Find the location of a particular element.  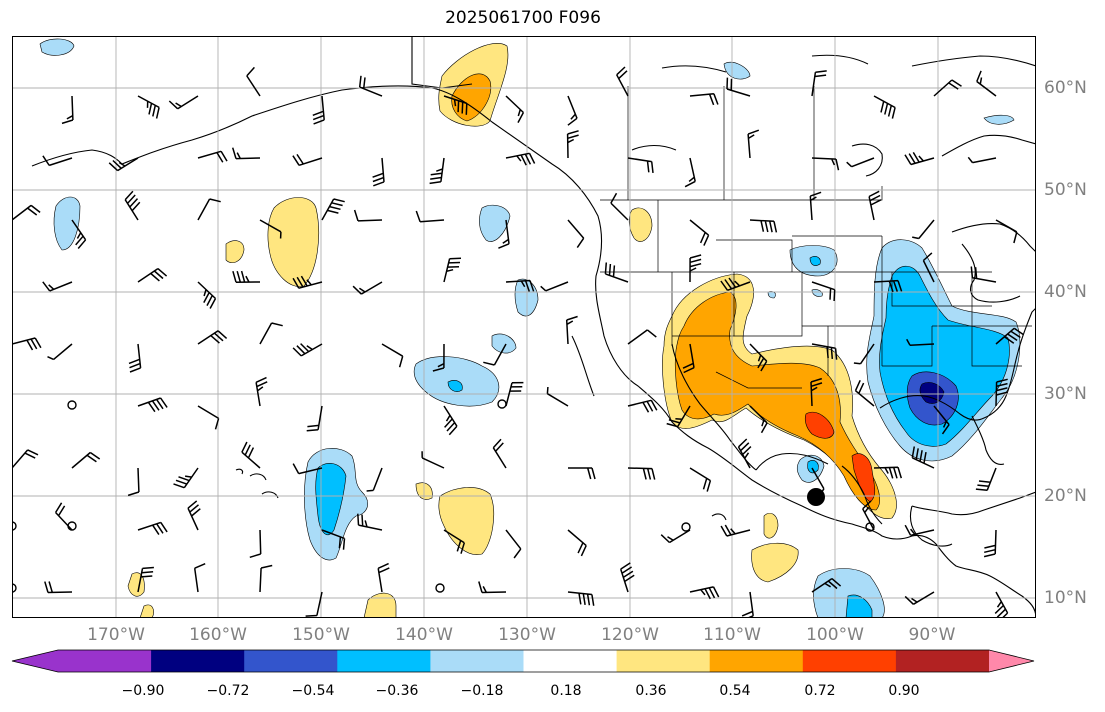

location-marker is located at coordinates (816, 497).